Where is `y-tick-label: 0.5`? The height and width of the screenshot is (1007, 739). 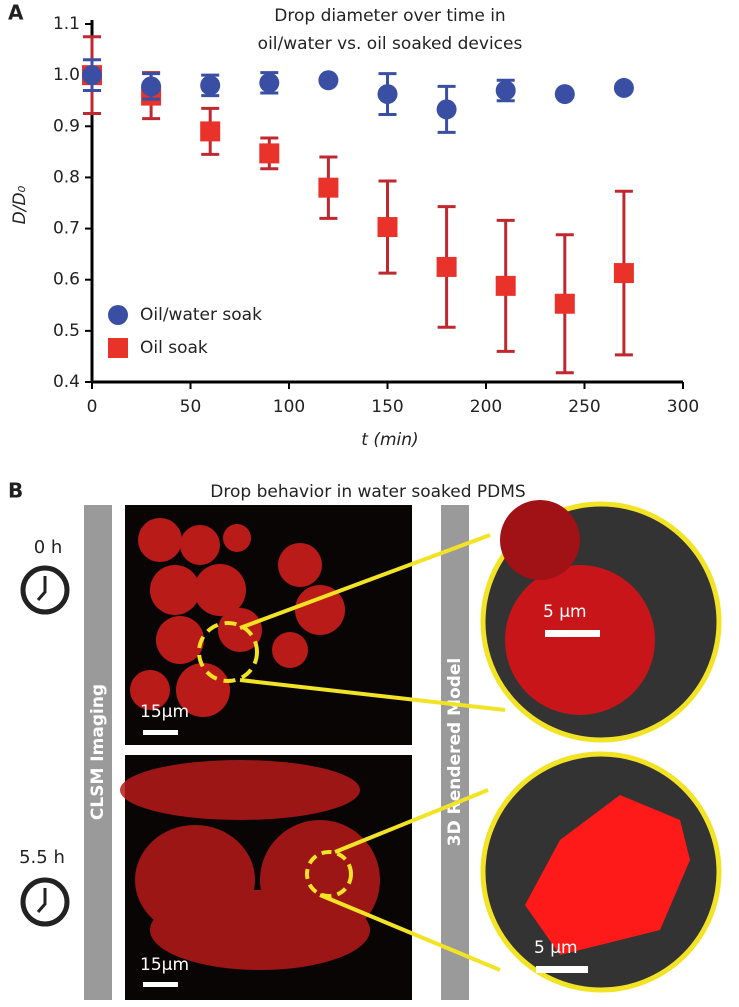
y-tick-label: 0.5 is located at coordinates (66, 331).